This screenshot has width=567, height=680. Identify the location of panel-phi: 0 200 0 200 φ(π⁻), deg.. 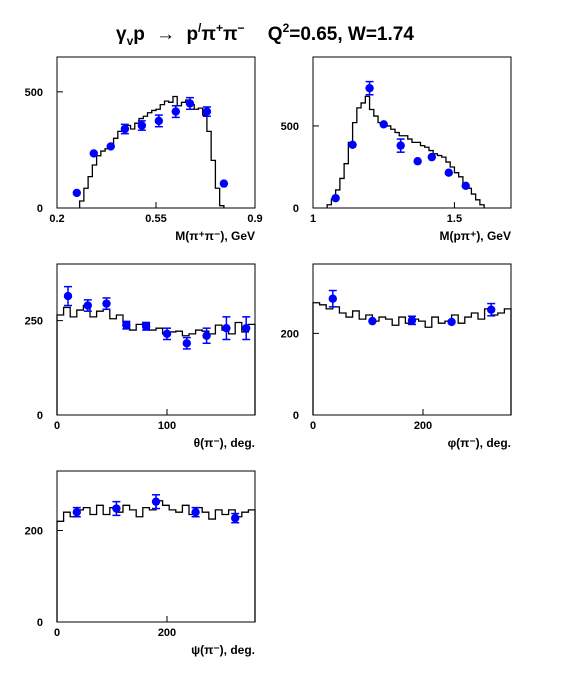
(396, 356).